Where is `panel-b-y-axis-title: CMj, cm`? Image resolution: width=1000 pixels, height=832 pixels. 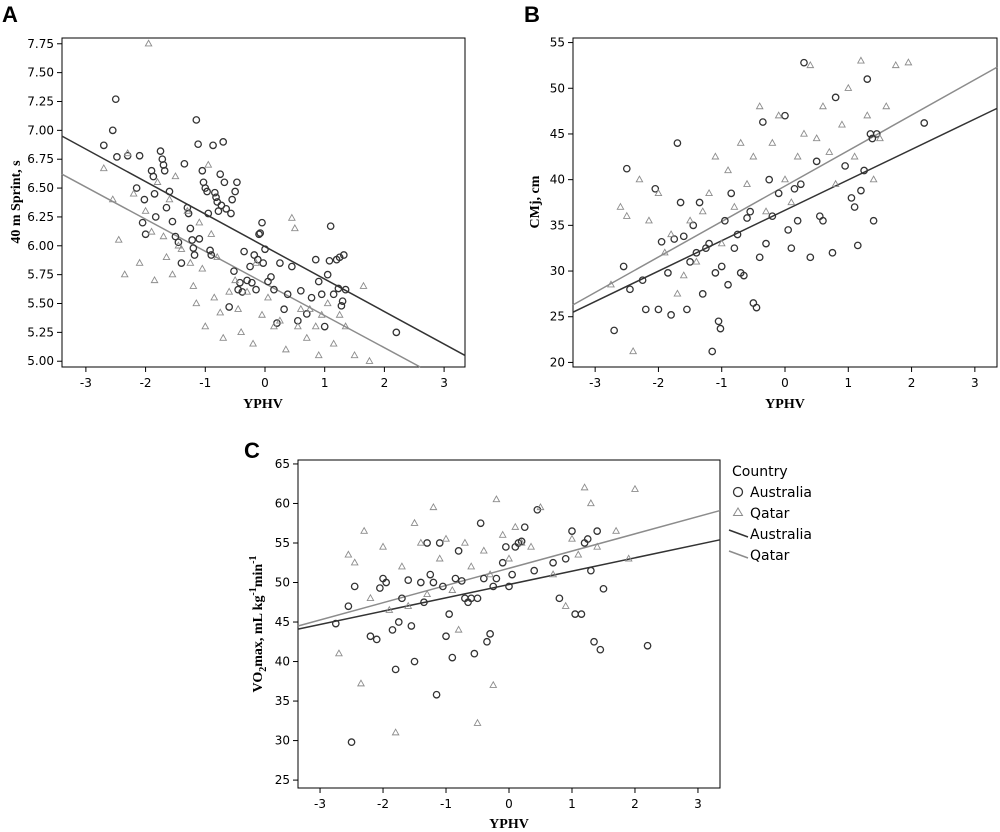
panel-b-y-axis-title: CMj, cm is located at coordinates (535, 201).